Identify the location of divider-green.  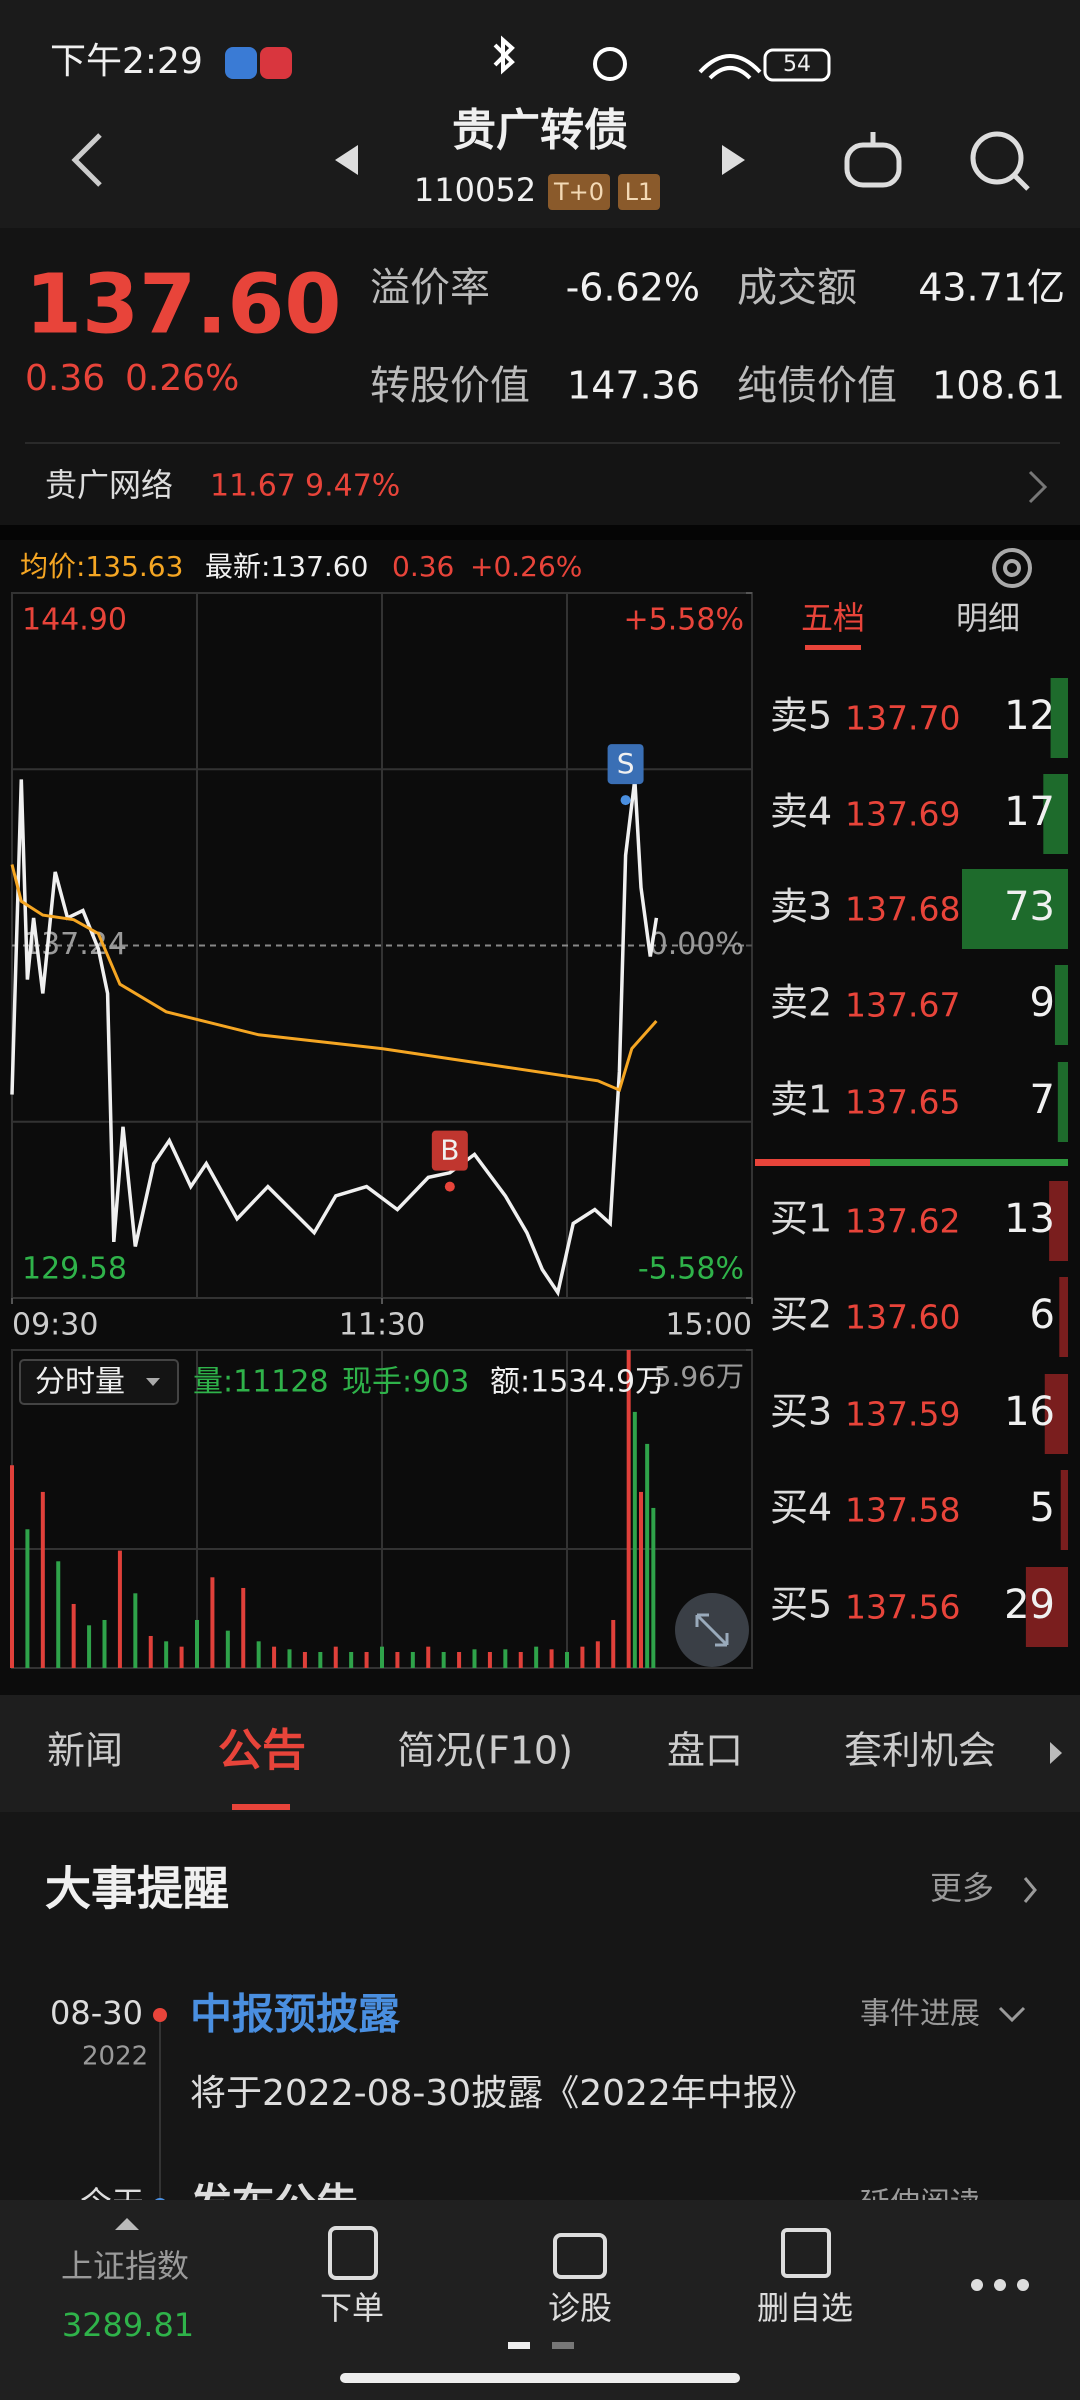
(969, 1162).